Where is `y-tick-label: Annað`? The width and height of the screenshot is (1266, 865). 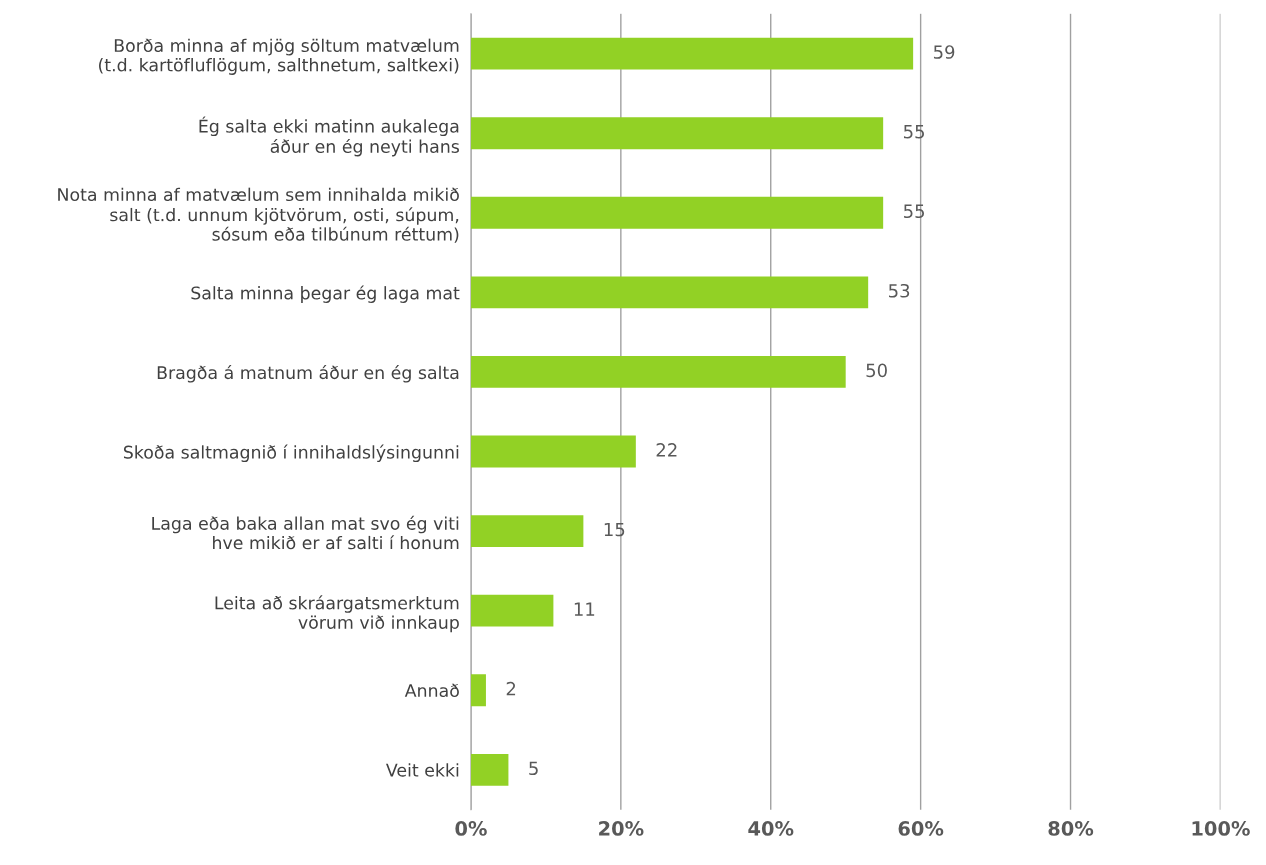 y-tick-label: Annað is located at coordinates (431, 690).